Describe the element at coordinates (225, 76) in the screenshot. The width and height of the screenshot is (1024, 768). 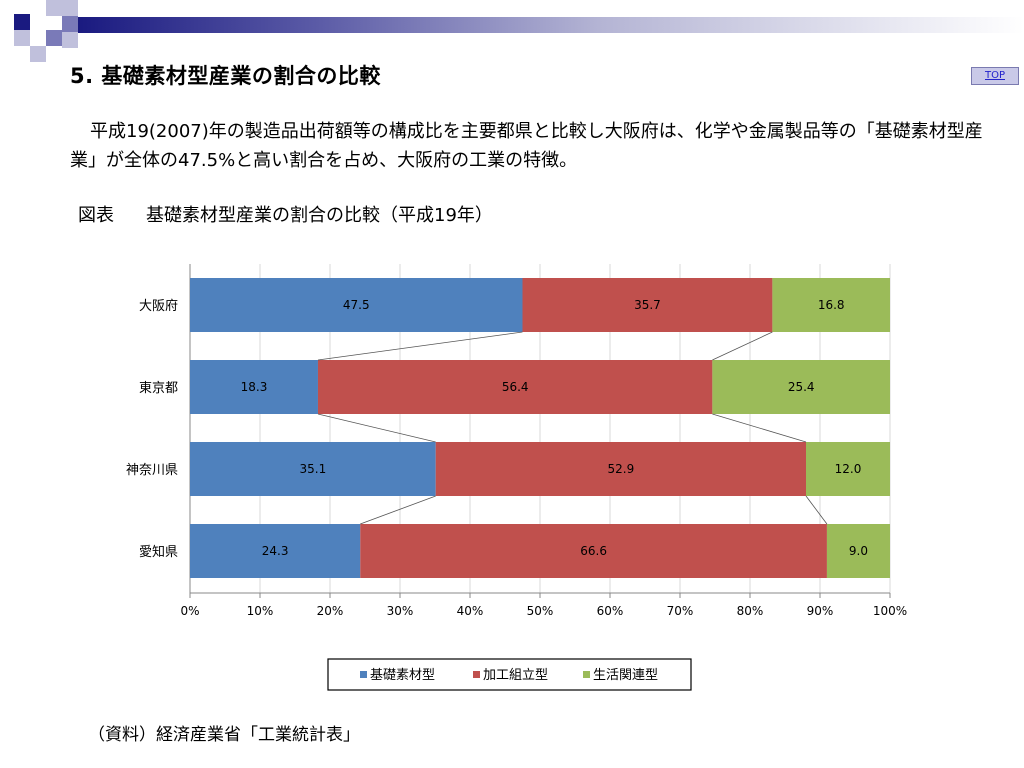
I see `page-title: 5. 基礎素材型産業の割合の比較` at that location.